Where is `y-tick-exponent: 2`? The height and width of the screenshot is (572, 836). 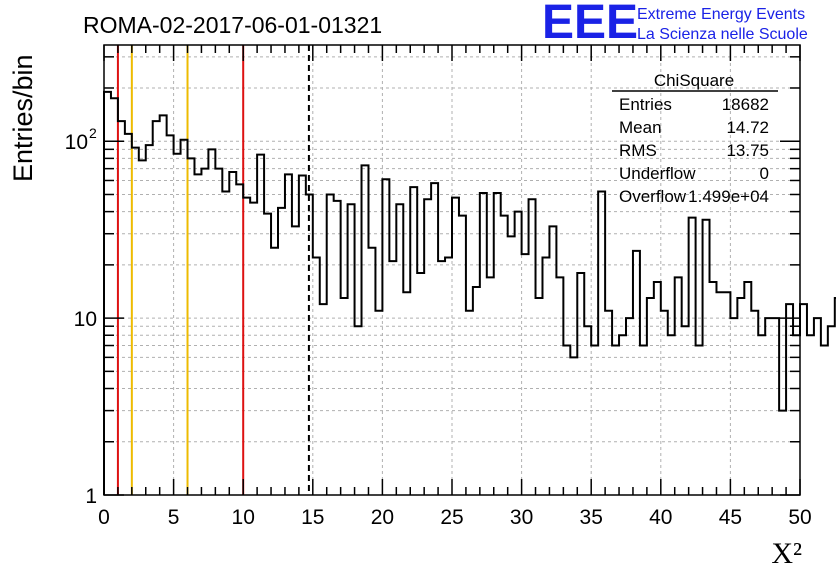
y-tick-exponent: 2 is located at coordinates (93, 133).